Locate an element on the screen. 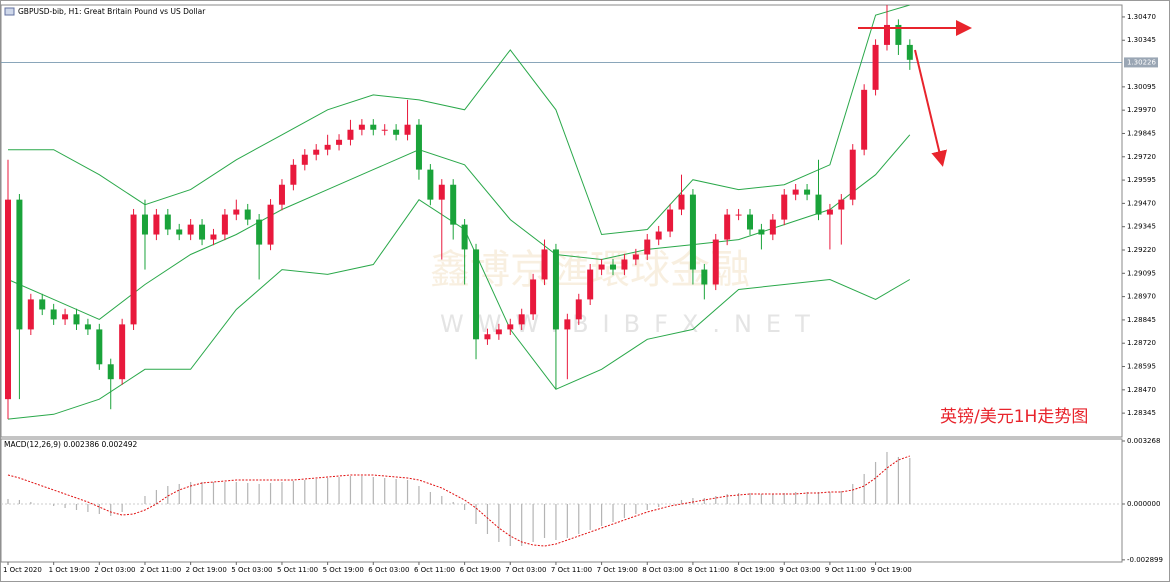 This screenshot has width=1170, height=582. x-tick-label: 7 Oct 03:00 is located at coordinates (525, 570).